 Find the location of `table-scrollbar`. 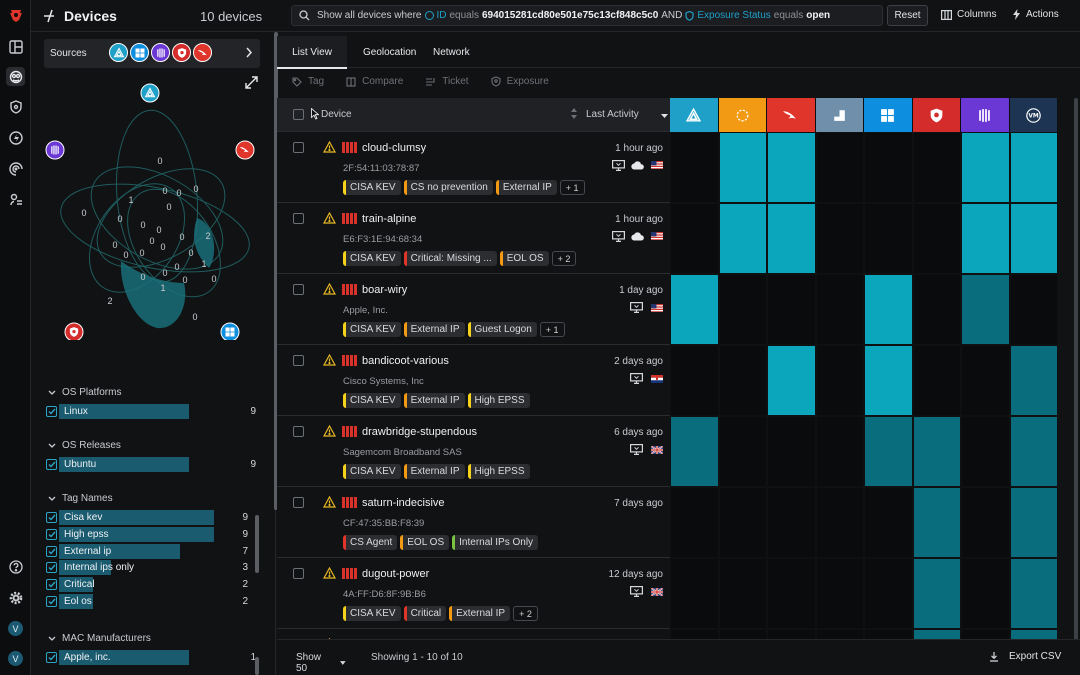

table-scrollbar is located at coordinates (1076, 369).